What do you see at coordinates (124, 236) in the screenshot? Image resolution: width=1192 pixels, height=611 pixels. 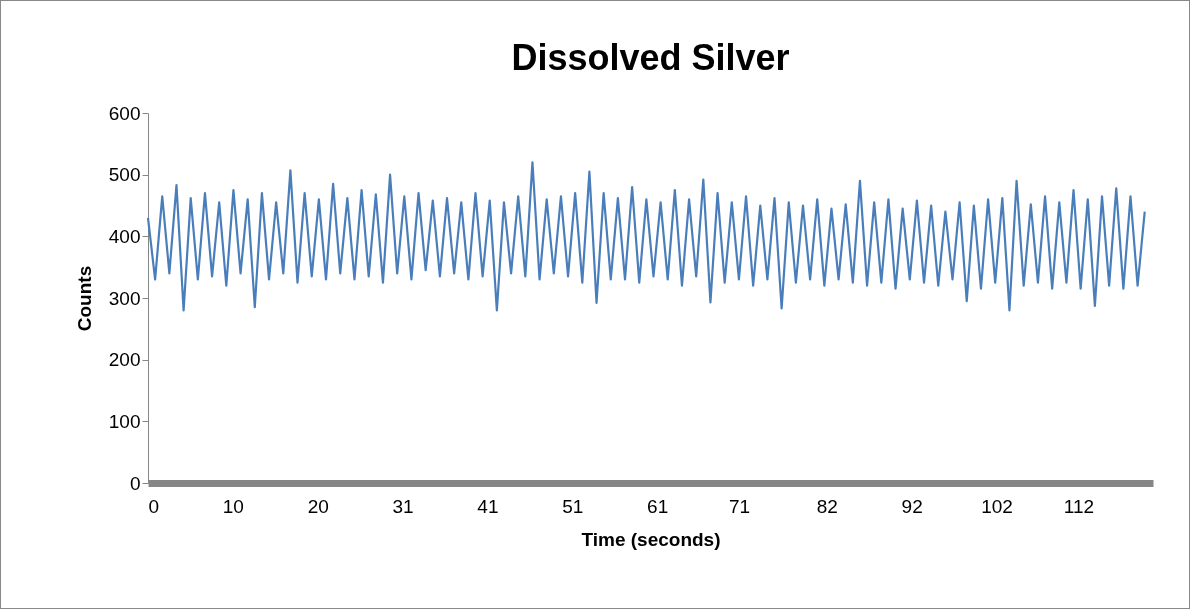 I see `y-tick-label: 400` at bounding box center [124, 236].